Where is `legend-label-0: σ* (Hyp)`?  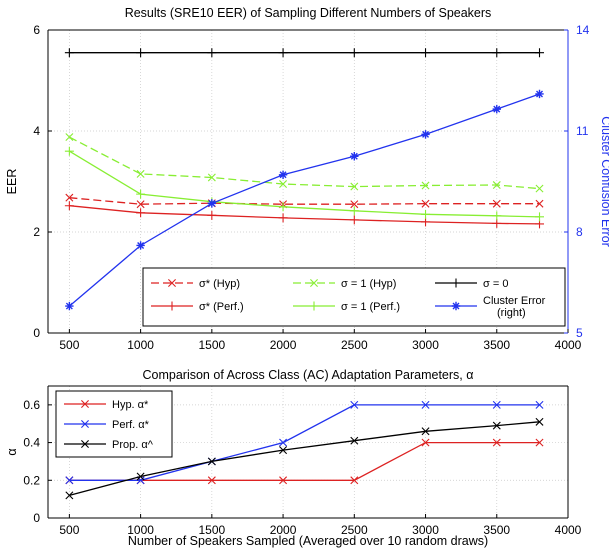 legend-label-0: σ* (Hyp) is located at coordinates (219, 284).